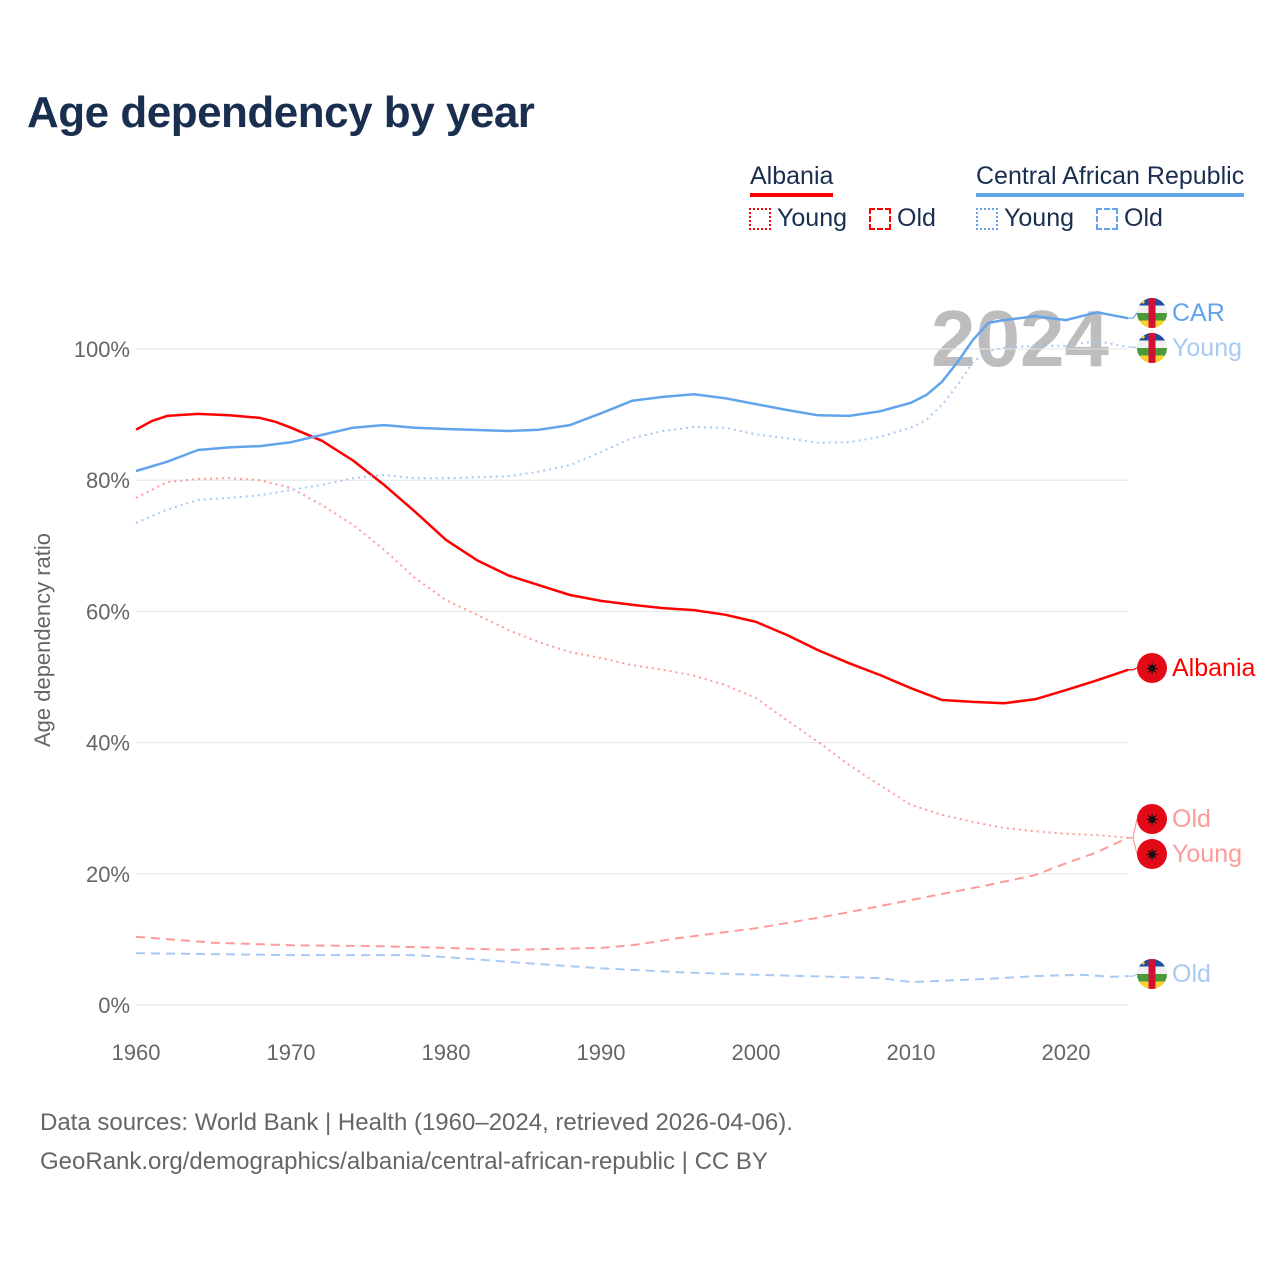  What do you see at coordinates (1198, 313) in the screenshot?
I see `end-label: CAR` at bounding box center [1198, 313].